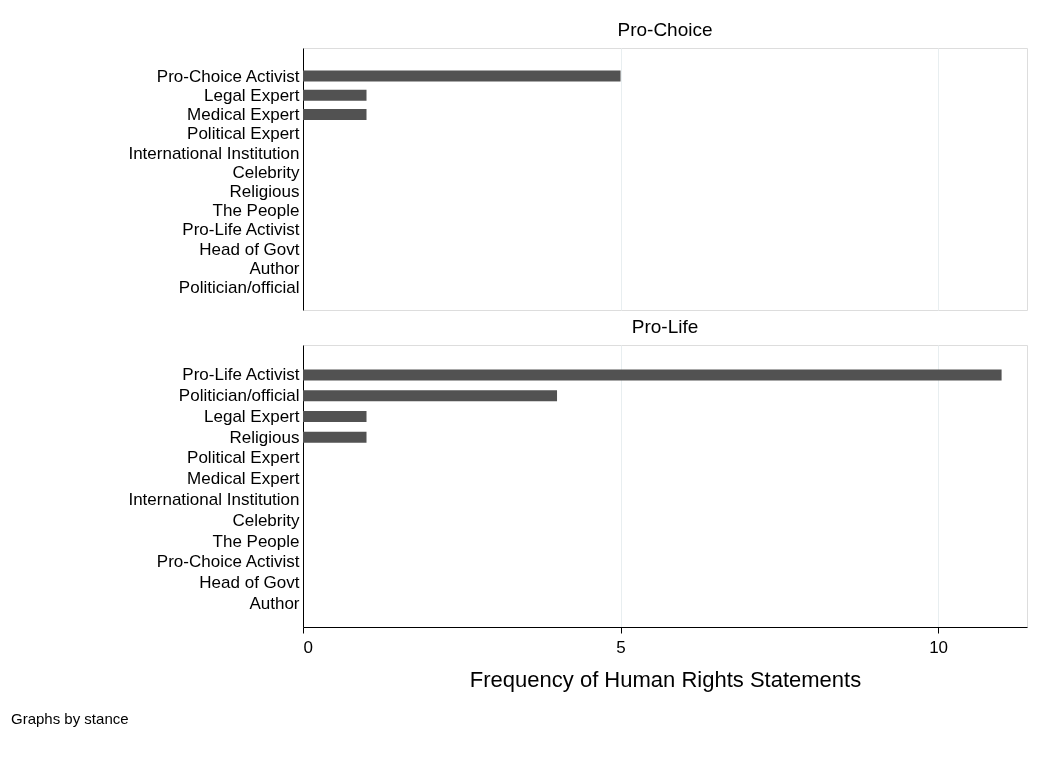 The width and height of the screenshot is (1054, 766). I want to click on chart-title: Pro-Life, so click(665, 326).